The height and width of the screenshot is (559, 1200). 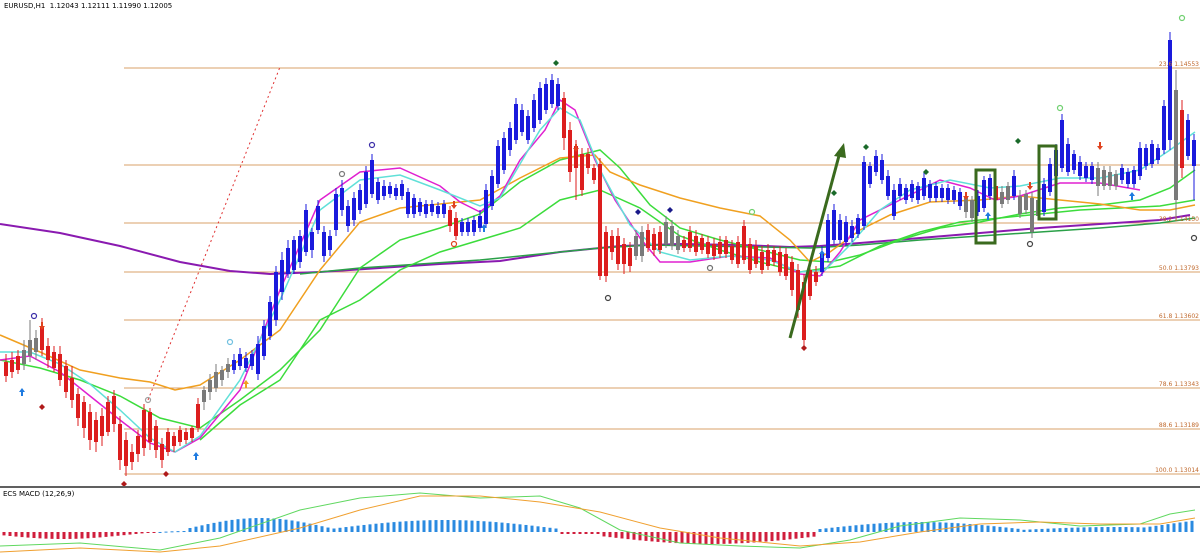 What do you see at coordinates (600, 523) in the screenshot?
I see `macd-panel` at bounding box center [600, 523].